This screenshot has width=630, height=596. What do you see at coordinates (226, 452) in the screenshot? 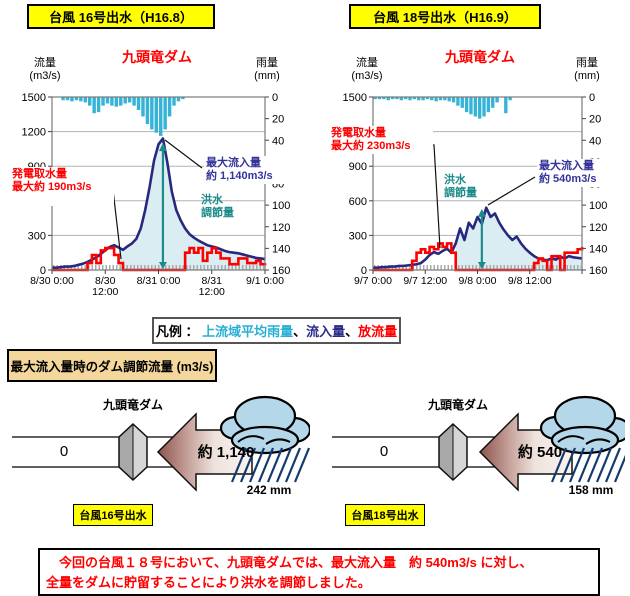
I see `left-diagram-inflow-value: 約 1,140` at bounding box center [226, 452].